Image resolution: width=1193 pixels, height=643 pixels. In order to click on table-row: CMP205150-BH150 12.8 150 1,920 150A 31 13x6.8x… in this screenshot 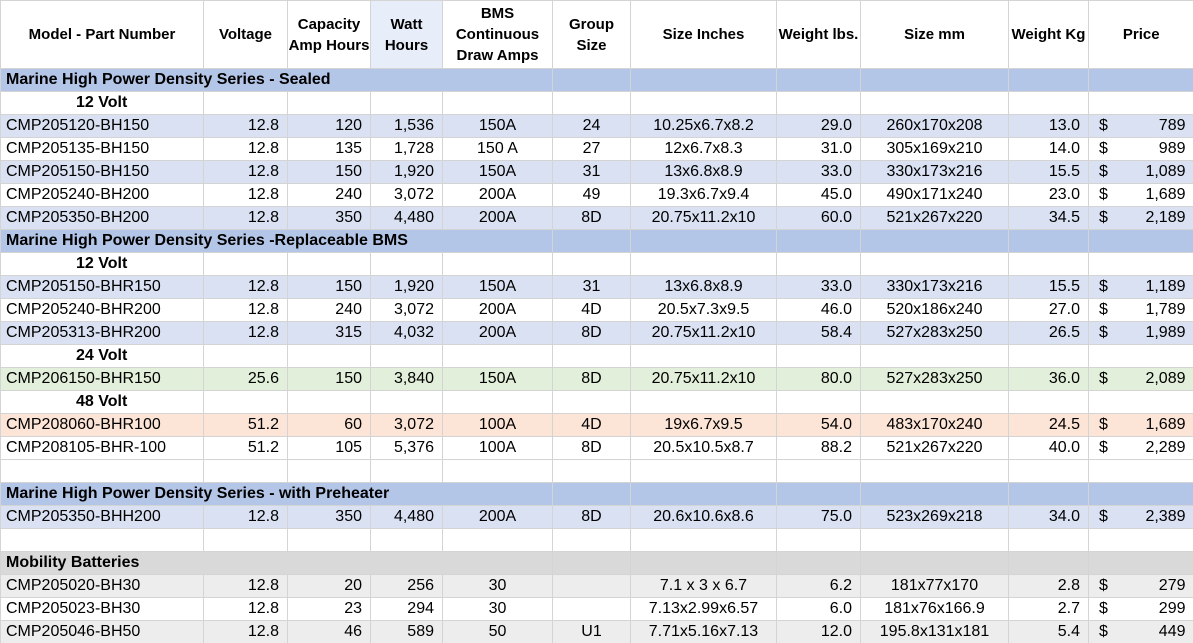, I will do `click(596, 172)`.